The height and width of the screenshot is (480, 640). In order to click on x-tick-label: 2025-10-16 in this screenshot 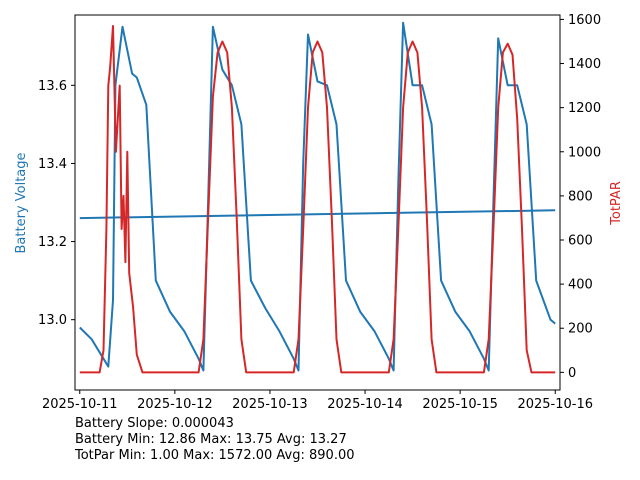, I will do `click(555, 403)`.